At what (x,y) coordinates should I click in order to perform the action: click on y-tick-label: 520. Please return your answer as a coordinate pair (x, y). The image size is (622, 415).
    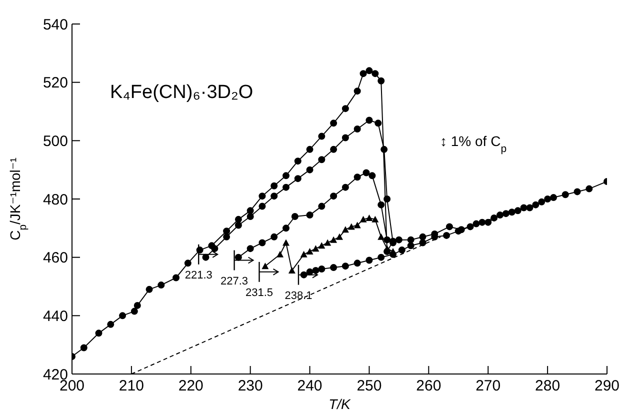
    Looking at the image, I should click on (55, 83).